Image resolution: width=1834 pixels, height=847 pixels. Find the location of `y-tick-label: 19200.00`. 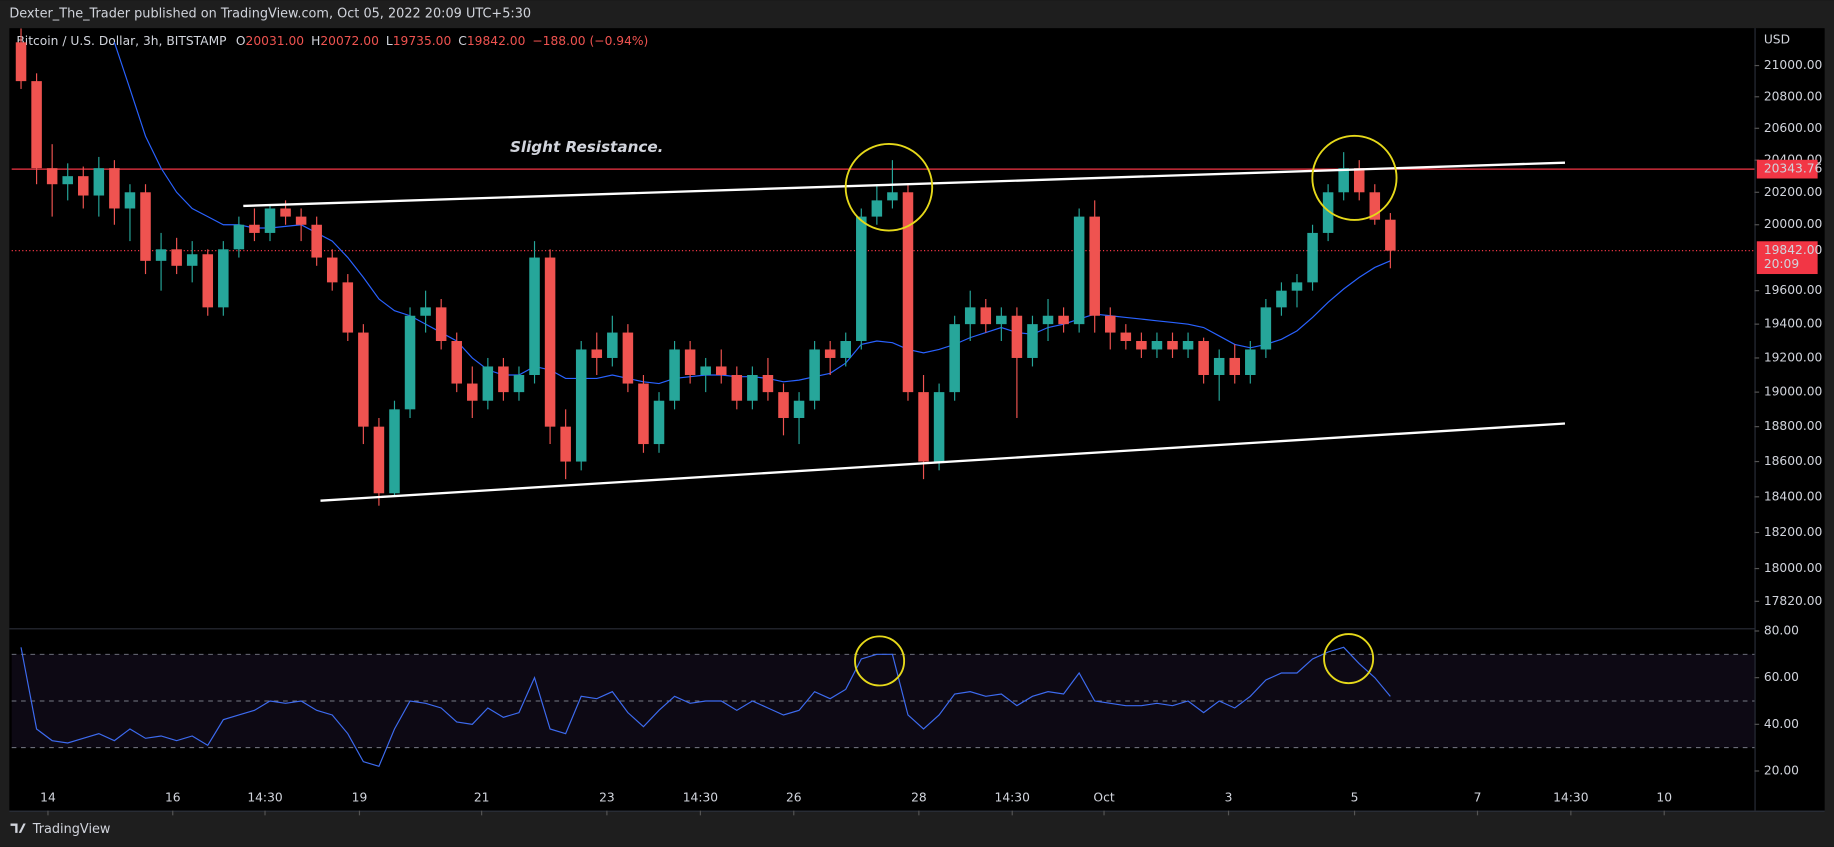

y-tick-label: 19200.00 is located at coordinates (1793, 357).